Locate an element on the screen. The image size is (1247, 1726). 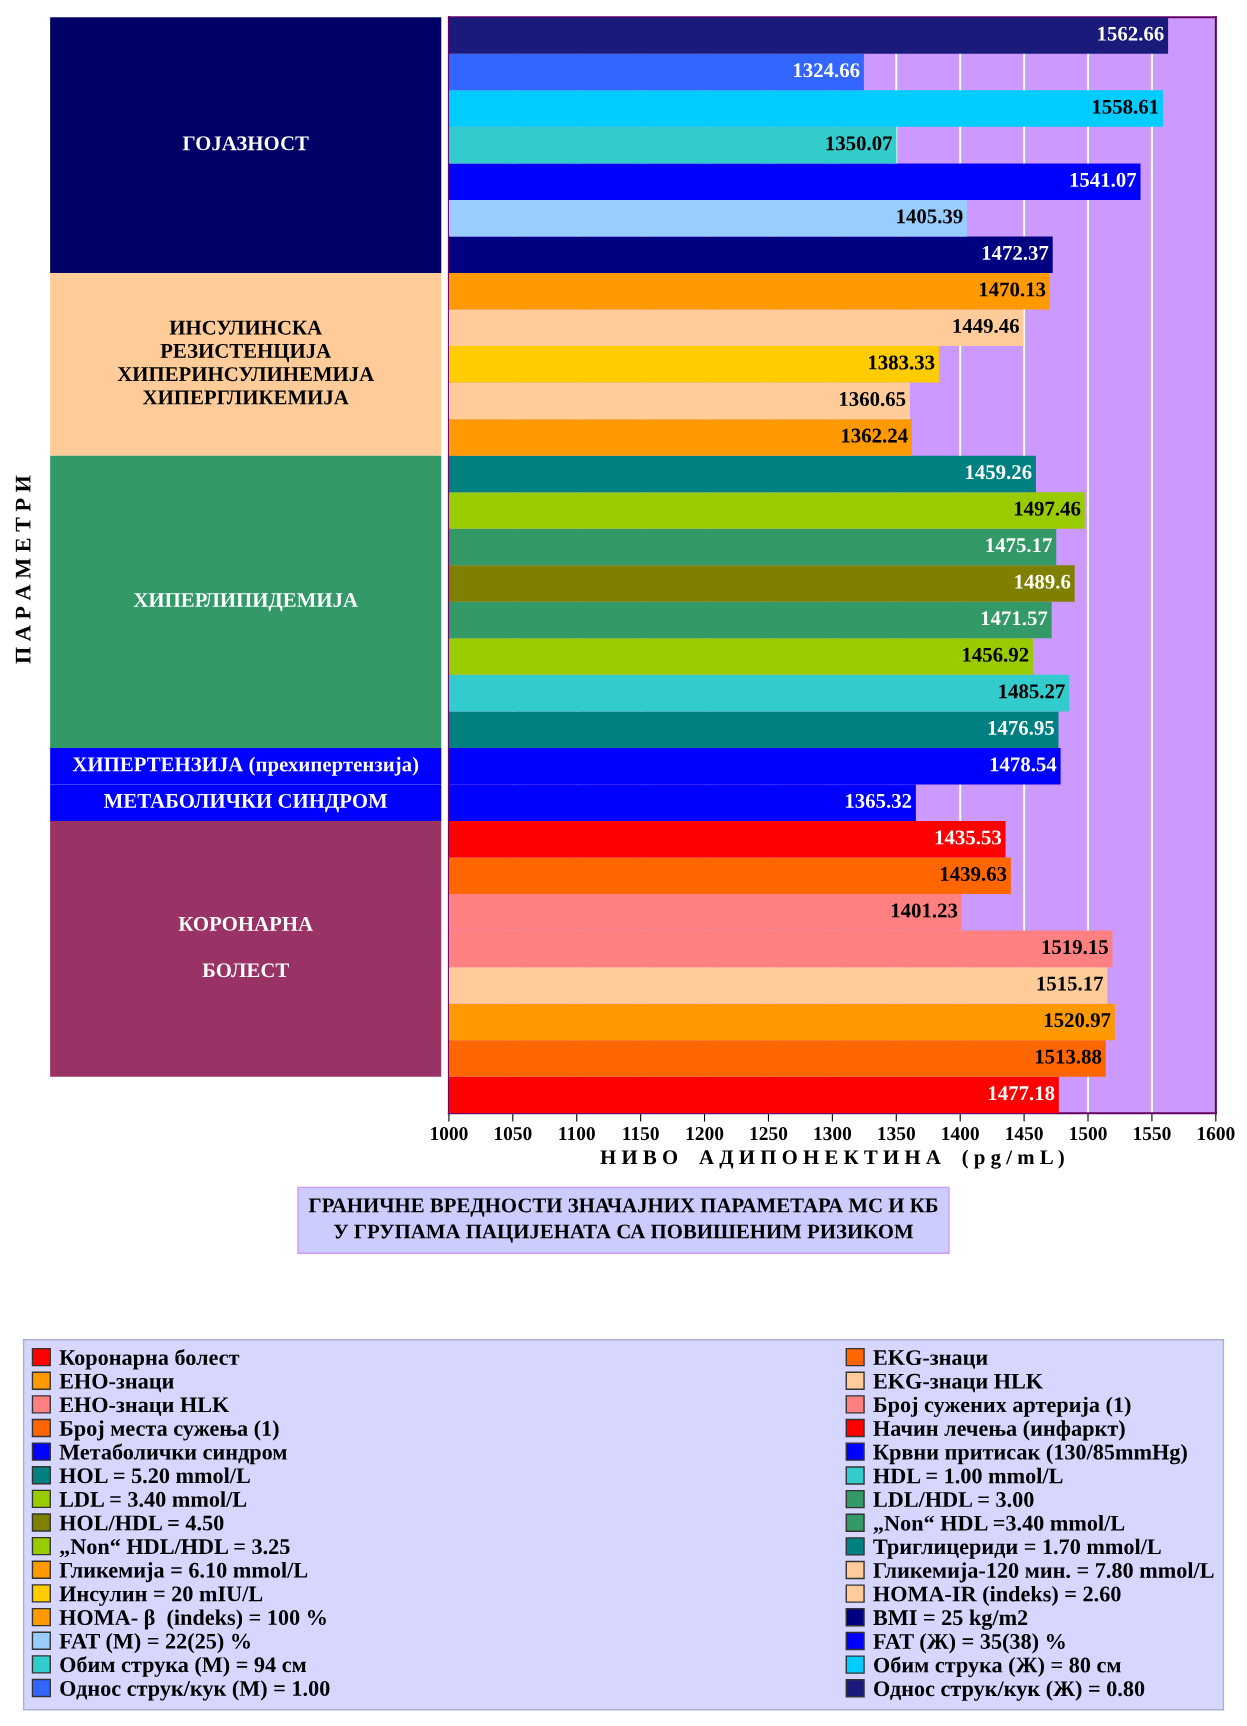
legend-label: Коронарна болест is located at coordinates (149, 1359).